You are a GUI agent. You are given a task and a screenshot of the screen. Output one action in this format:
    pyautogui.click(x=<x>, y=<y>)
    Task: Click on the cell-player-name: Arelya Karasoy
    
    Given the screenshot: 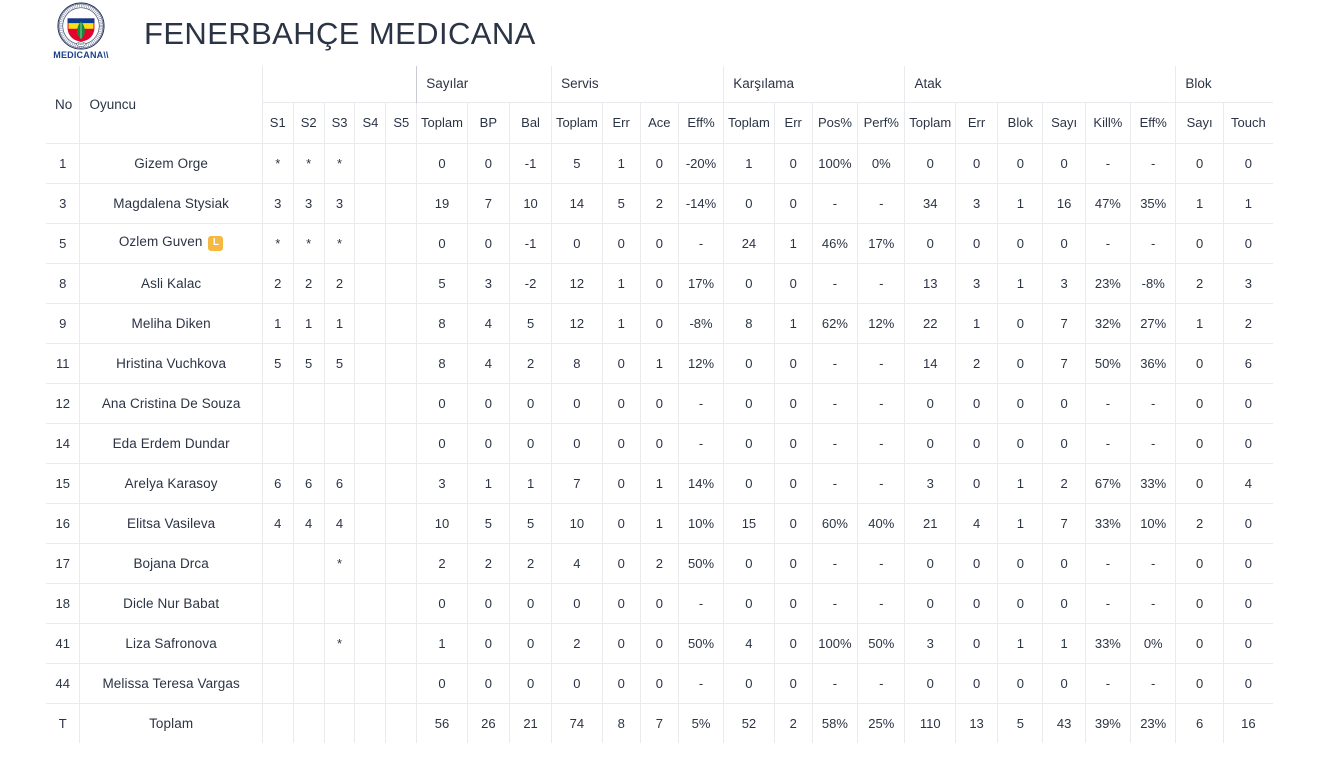 What is the action you would take?
    pyautogui.click(x=171, y=483)
    